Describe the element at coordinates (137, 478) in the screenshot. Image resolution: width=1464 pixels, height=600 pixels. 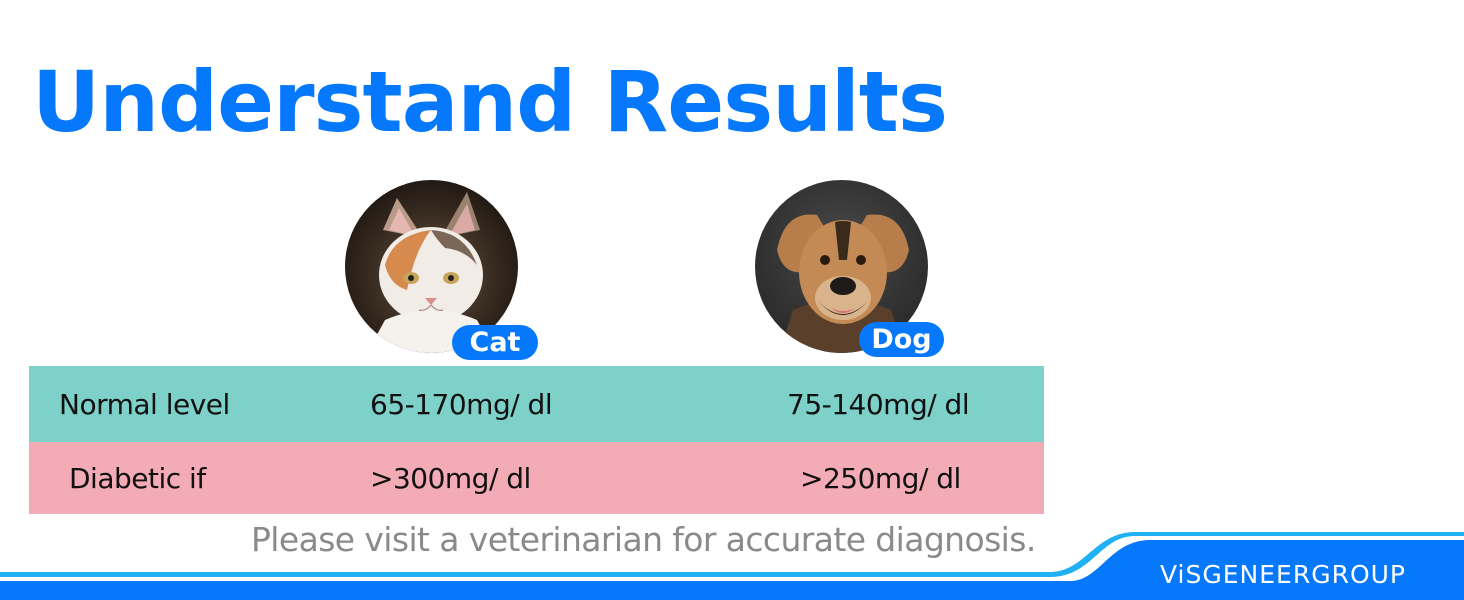
I see `row-label: Diabetic if` at that location.